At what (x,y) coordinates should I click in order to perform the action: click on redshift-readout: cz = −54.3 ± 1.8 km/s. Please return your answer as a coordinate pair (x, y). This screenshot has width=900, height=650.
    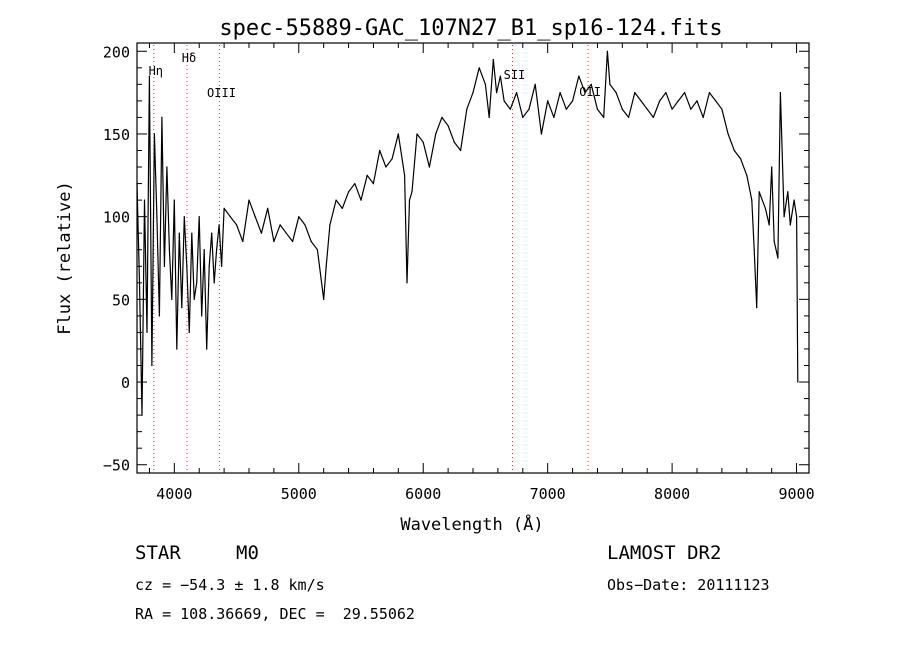
    Looking at the image, I should click on (230, 585).